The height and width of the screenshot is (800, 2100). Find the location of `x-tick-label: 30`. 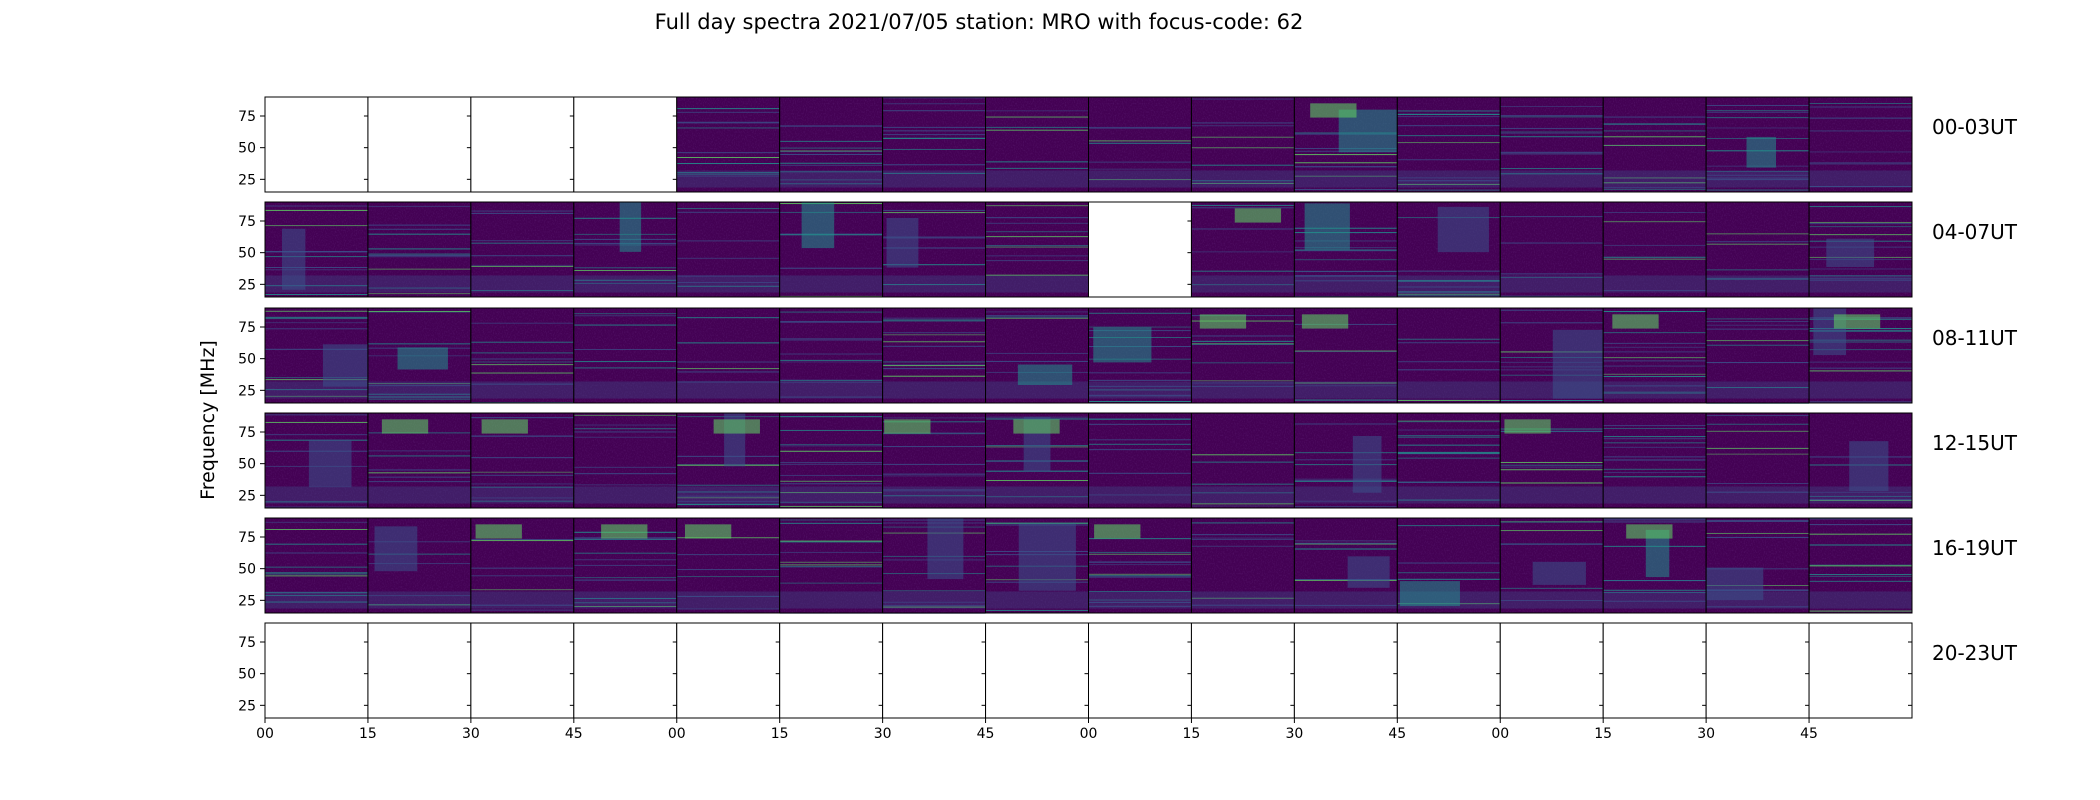

x-tick-label: 30 is located at coordinates (1294, 734).